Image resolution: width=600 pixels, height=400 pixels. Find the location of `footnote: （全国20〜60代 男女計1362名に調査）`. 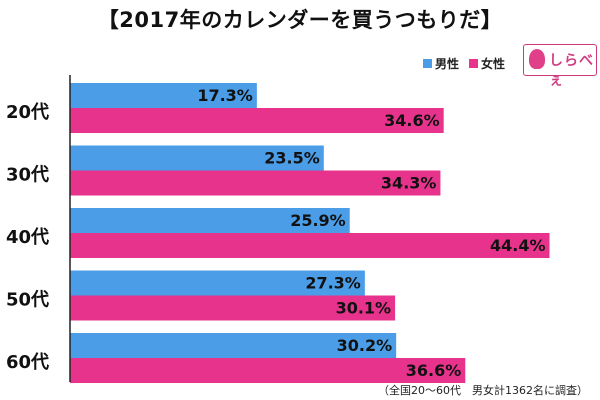

footnote: （全国20〜60代 男女計1362名に調査） is located at coordinates (483, 390).